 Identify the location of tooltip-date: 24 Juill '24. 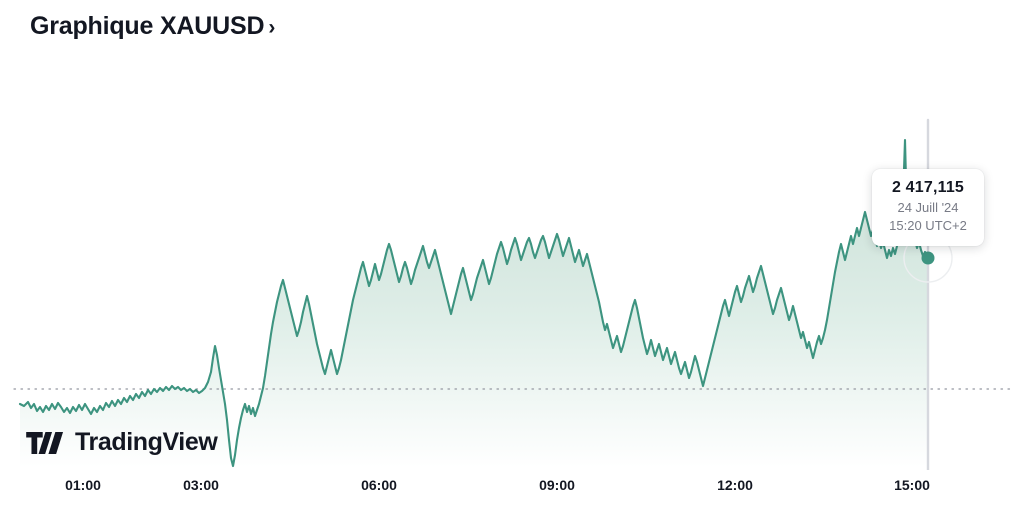
(928, 207).